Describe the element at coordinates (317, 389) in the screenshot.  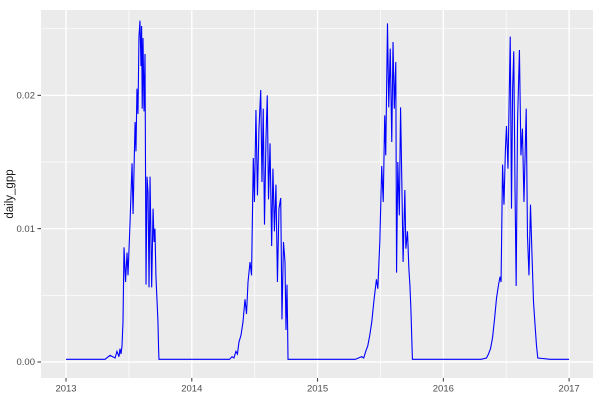
I see `x-tick-label: 2015` at that location.